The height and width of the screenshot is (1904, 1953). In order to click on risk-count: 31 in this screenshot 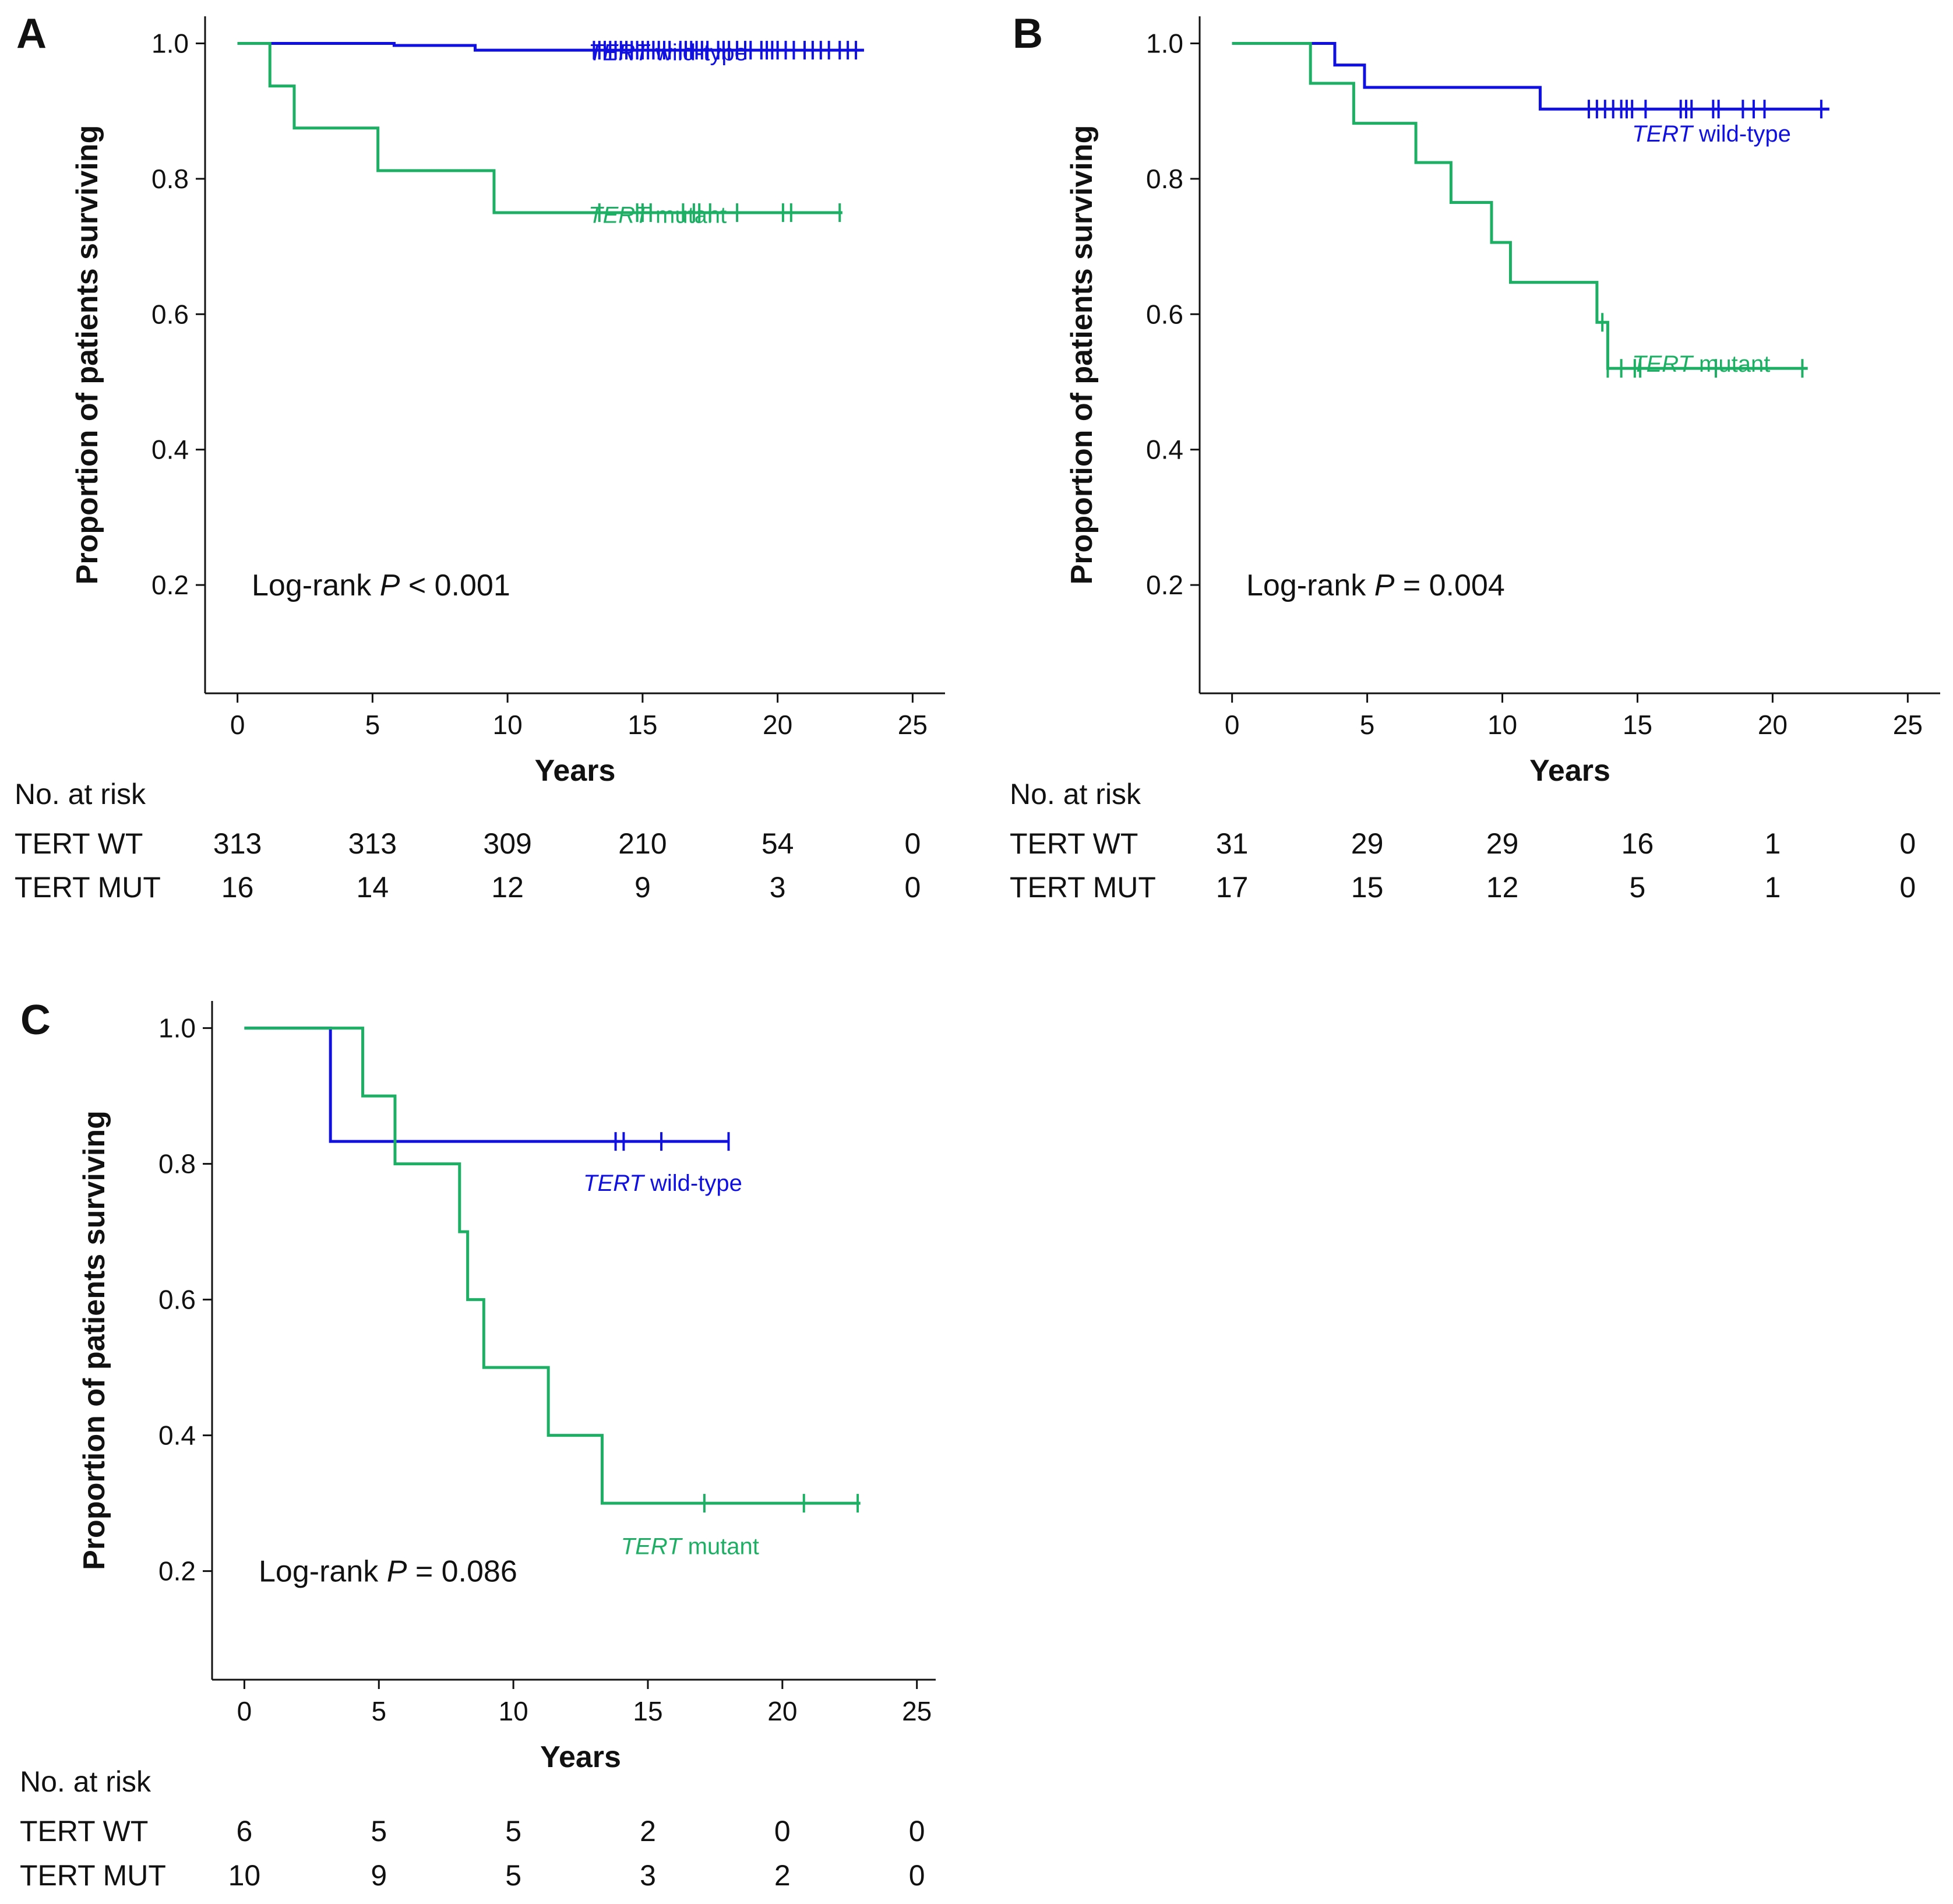, I will do `click(1232, 843)`.